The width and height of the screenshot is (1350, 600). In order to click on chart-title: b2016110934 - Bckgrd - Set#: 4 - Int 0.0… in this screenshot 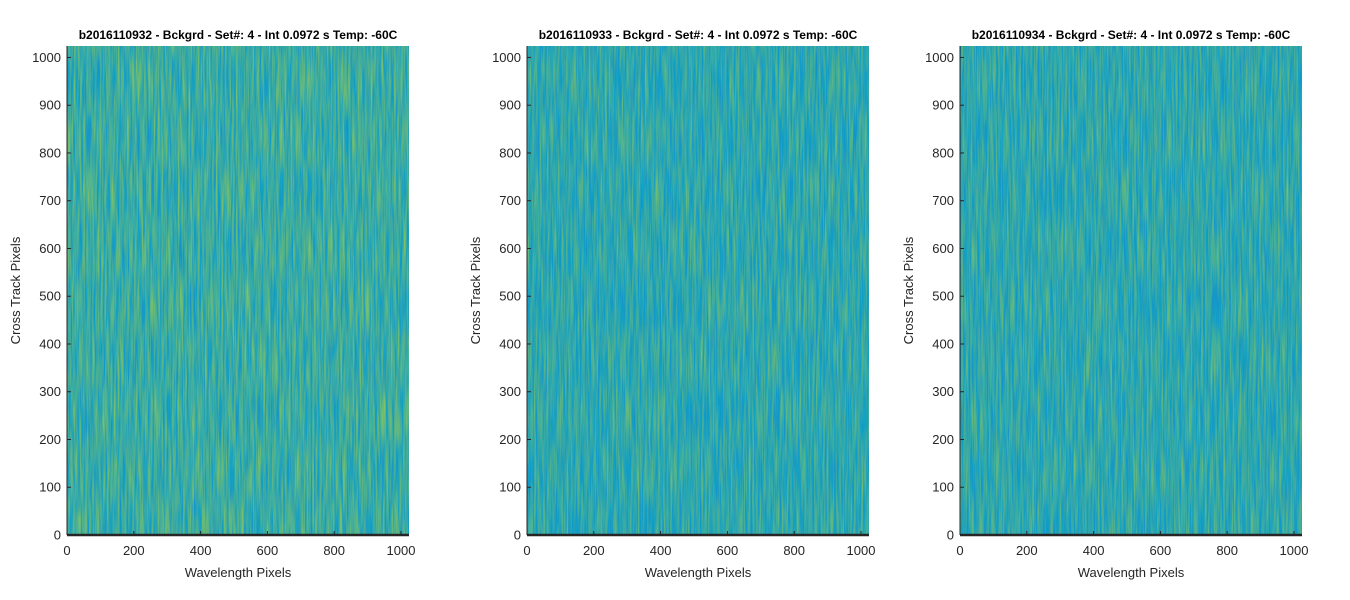, I will do `click(1131, 35)`.